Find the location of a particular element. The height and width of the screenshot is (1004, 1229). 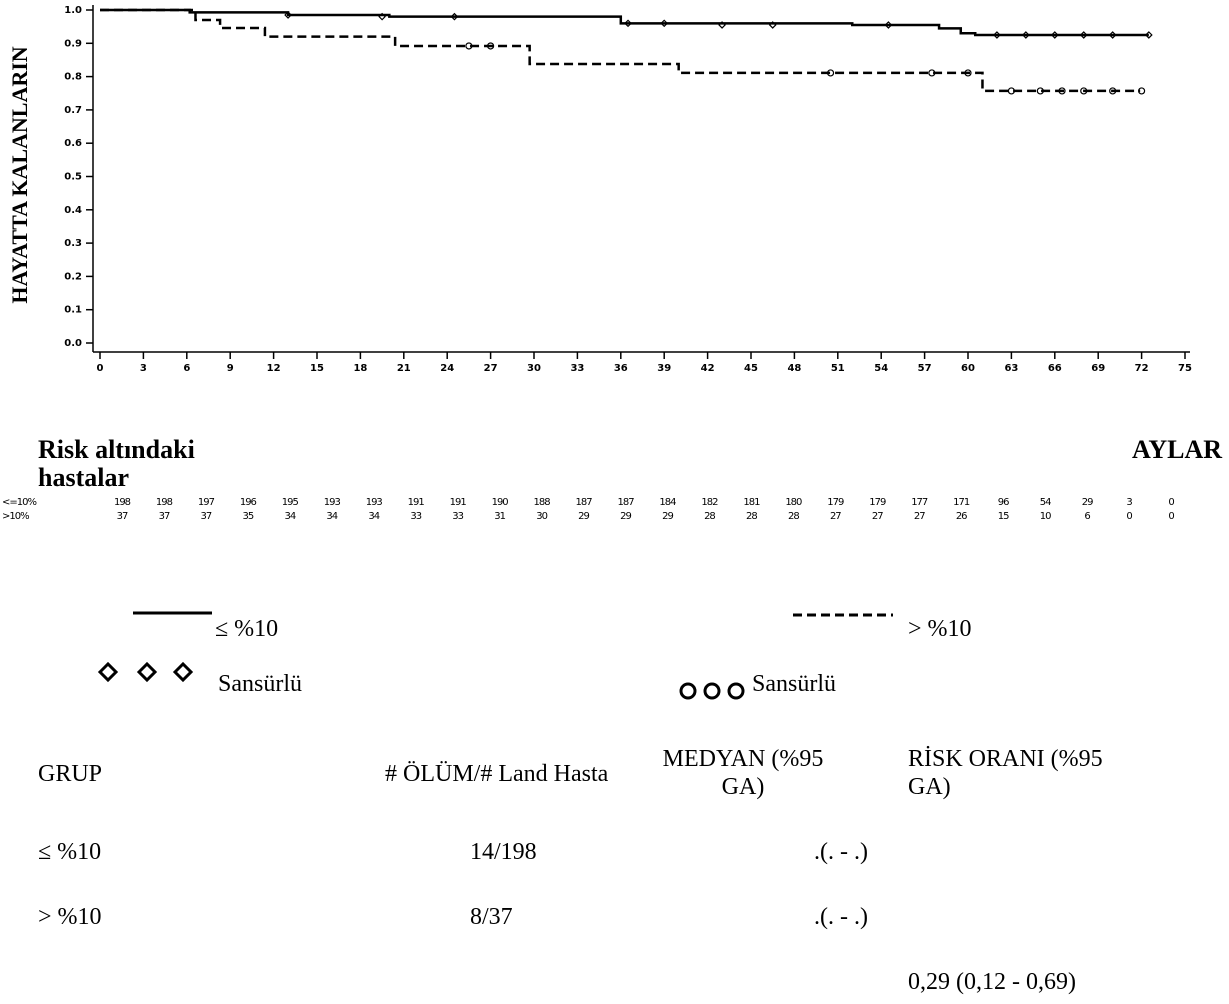

y-tick-label: 0.5 is located at coordinates (73, 177).